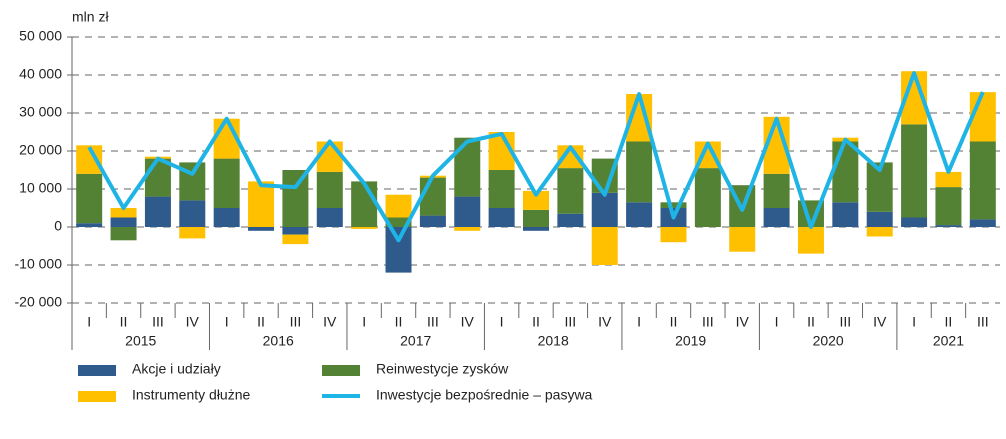  Describe the element at coordinates (39, 264) in the screenshot. I see `y-tick-label: -10 000` at that location.